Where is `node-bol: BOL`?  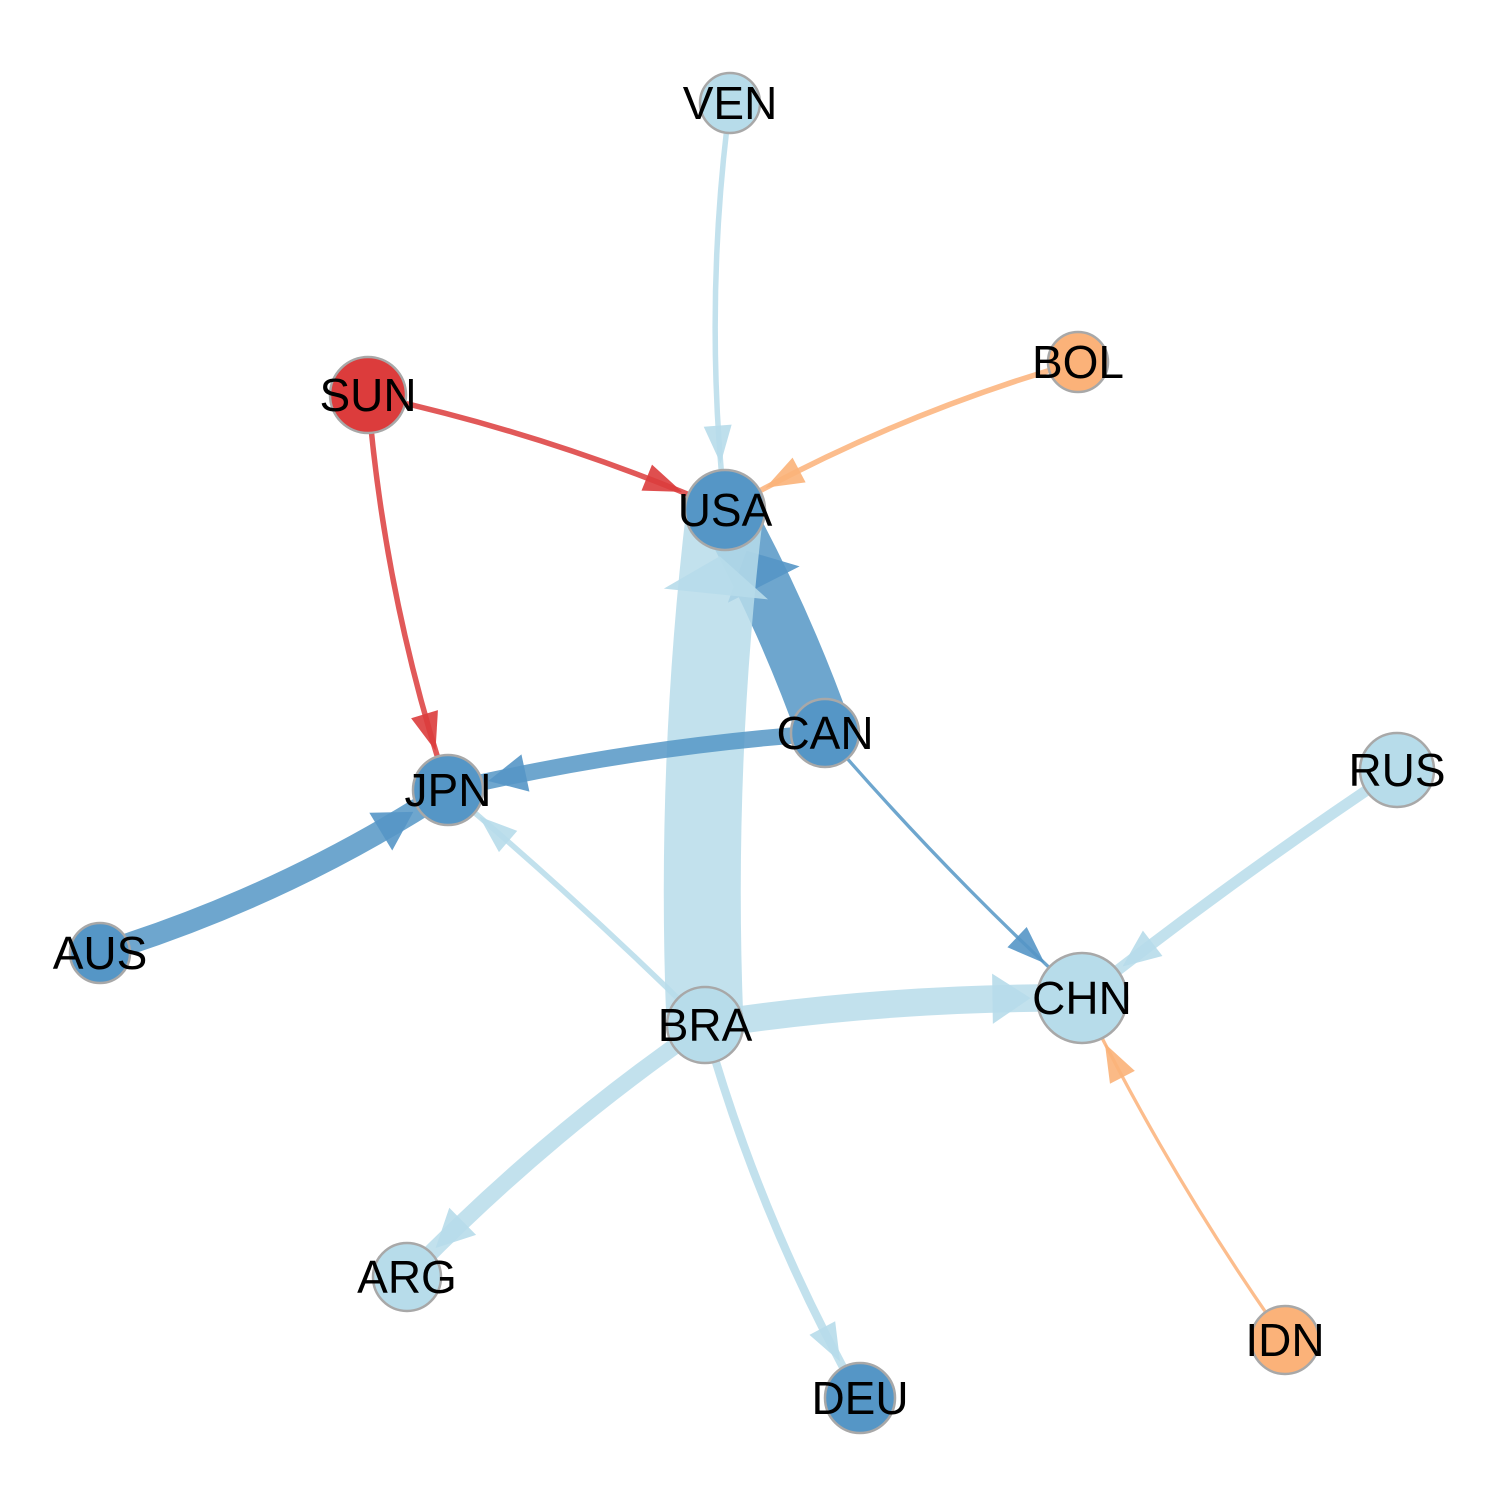
node-bol: BOL is located at coordinates (1078, 362).